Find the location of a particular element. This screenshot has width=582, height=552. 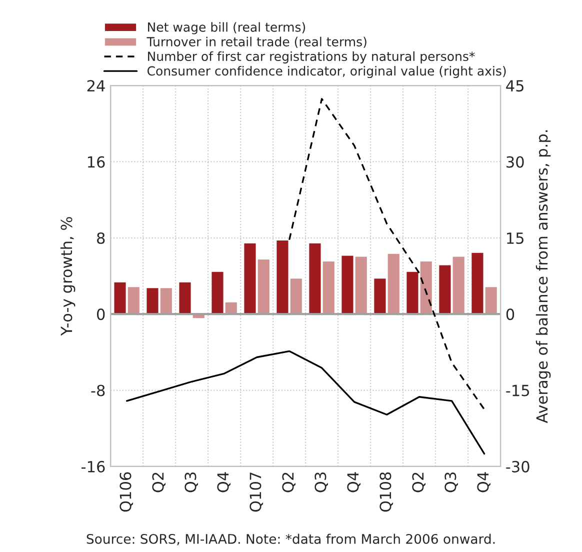

legend-label: Turnover in retail trade (real terms) is located at coordinates (256, 42).